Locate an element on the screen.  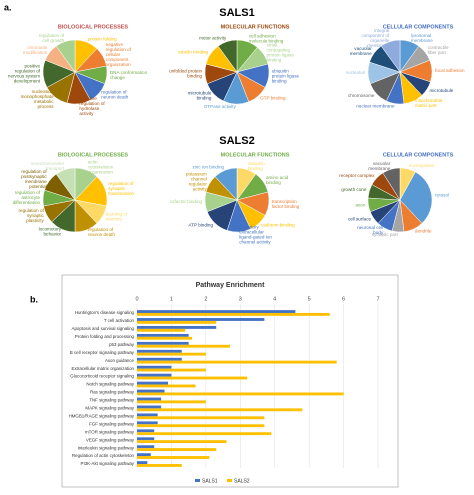
legend-label: SALS1 is located at coordinates (210, 481).